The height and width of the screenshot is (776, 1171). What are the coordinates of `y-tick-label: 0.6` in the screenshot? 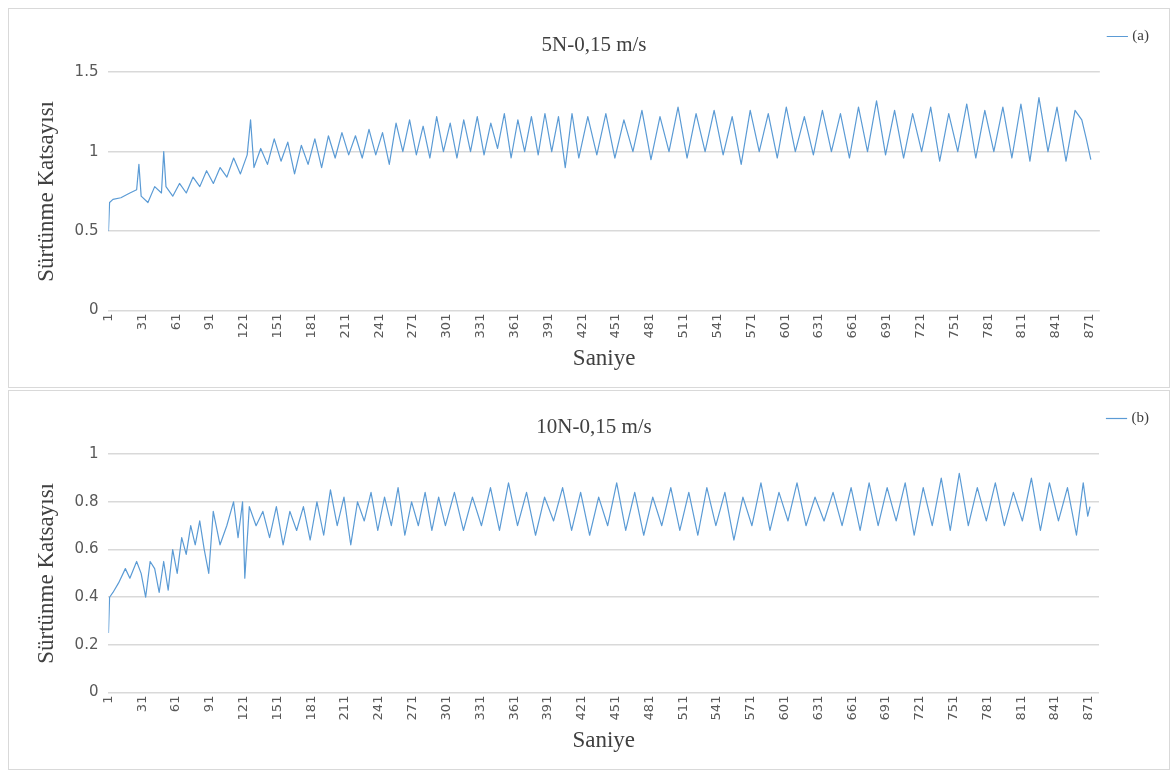 It's located at (86, 548).